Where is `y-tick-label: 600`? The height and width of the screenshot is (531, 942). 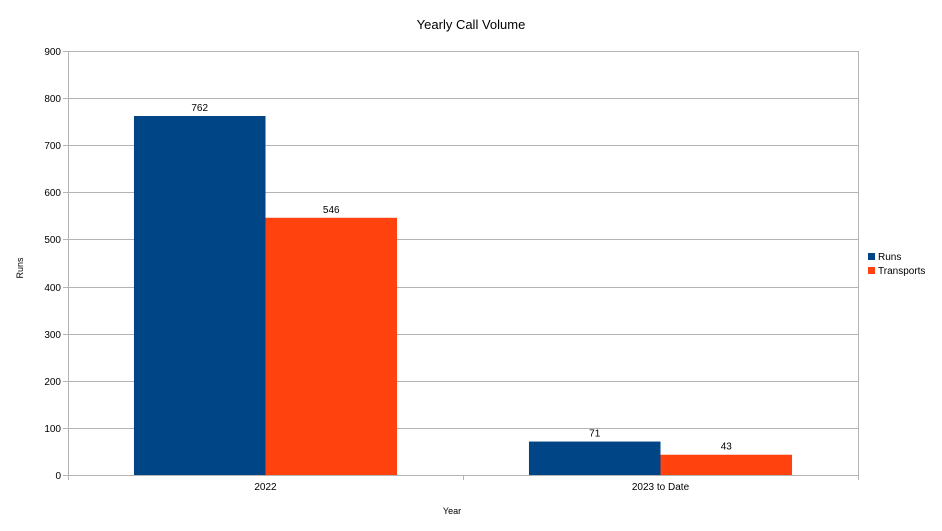 y-tick-label: 600 is located at coordinates (52, 193).